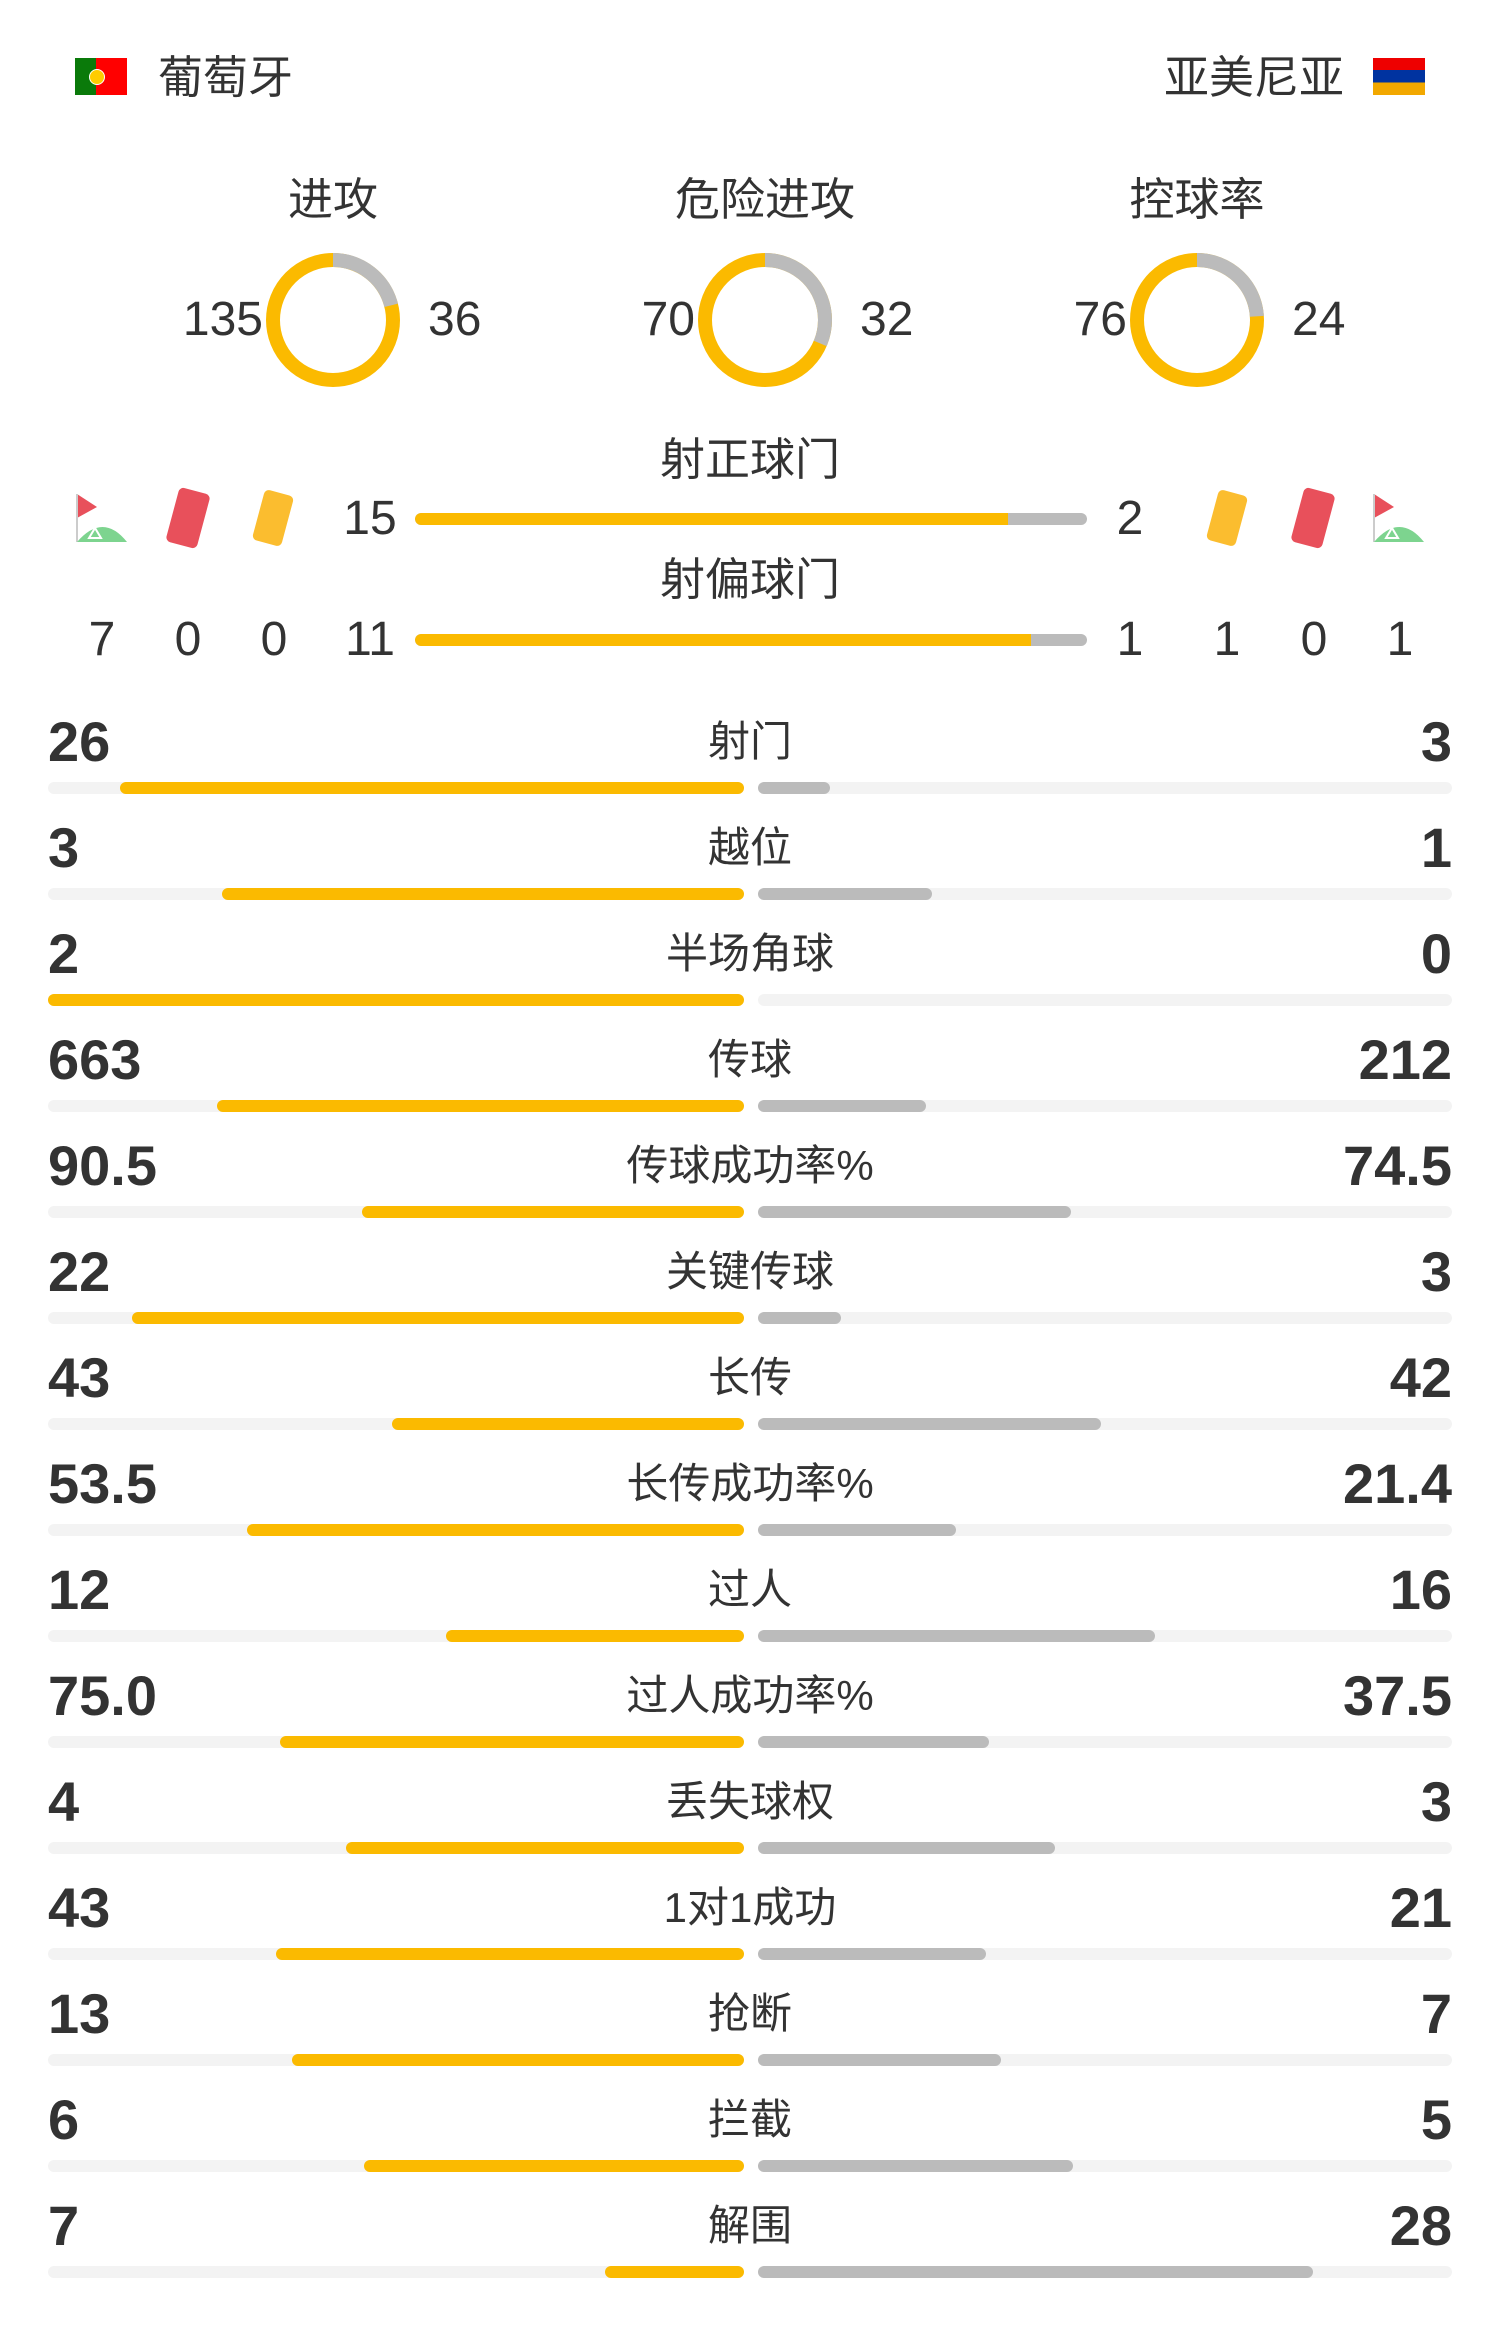 Image resolution: width=1500 pixels, height=2350 pixels. I want to click on home-yellow-card-icon, so click(273, 518).